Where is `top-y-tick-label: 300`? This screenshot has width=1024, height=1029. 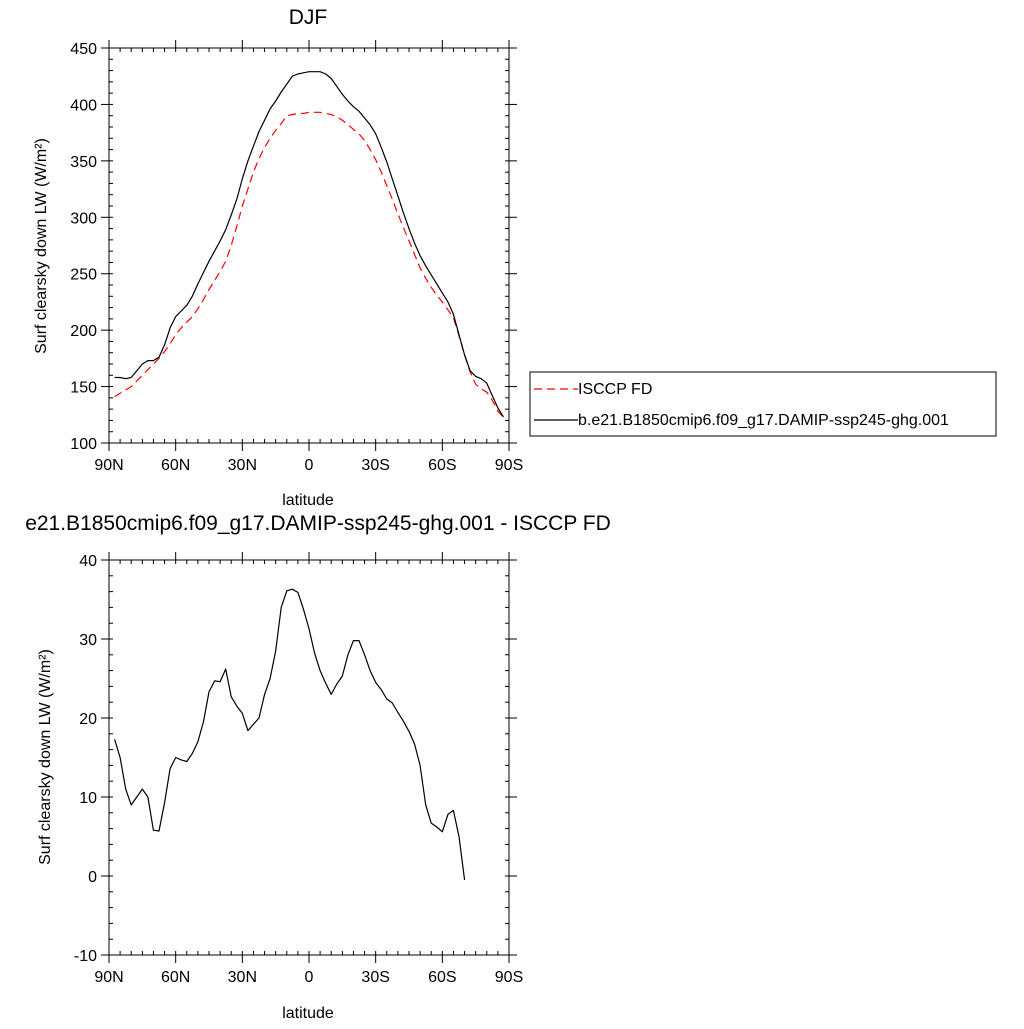
top-y-tick-label: 300 is located at coordinates (83, 218).